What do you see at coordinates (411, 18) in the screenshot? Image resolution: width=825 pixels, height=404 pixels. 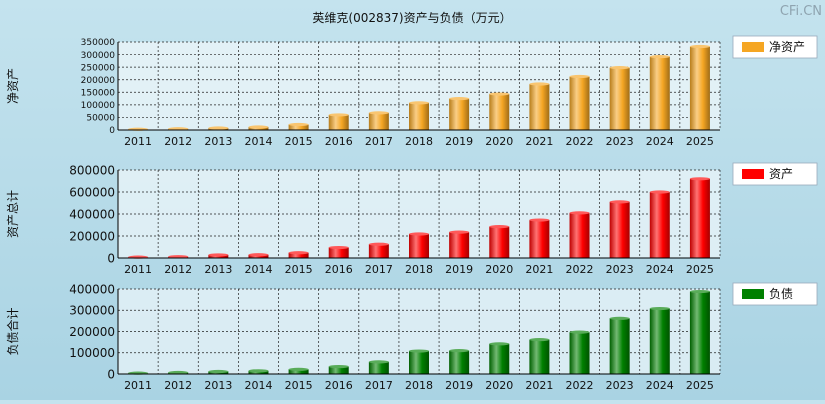 I see `chart-title: 英维克(002837)资产与负债（万元）` at bounding box center [411, 18].